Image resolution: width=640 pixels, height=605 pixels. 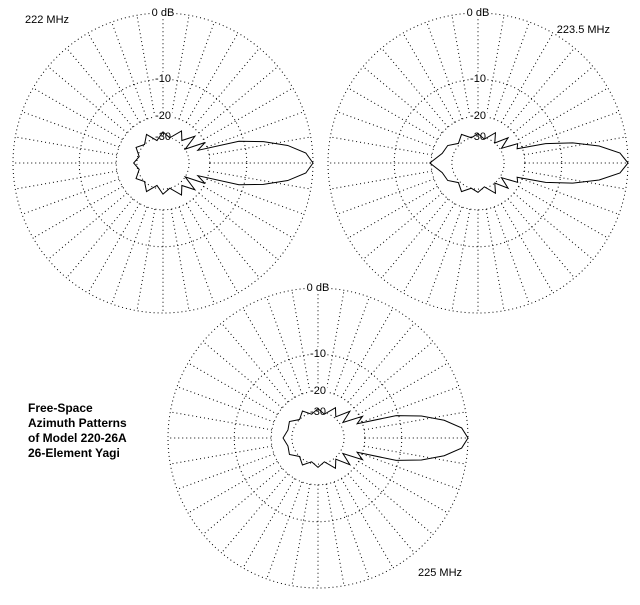 I want to click on chart-title: 222 MHz, so click(x=47, y=20).